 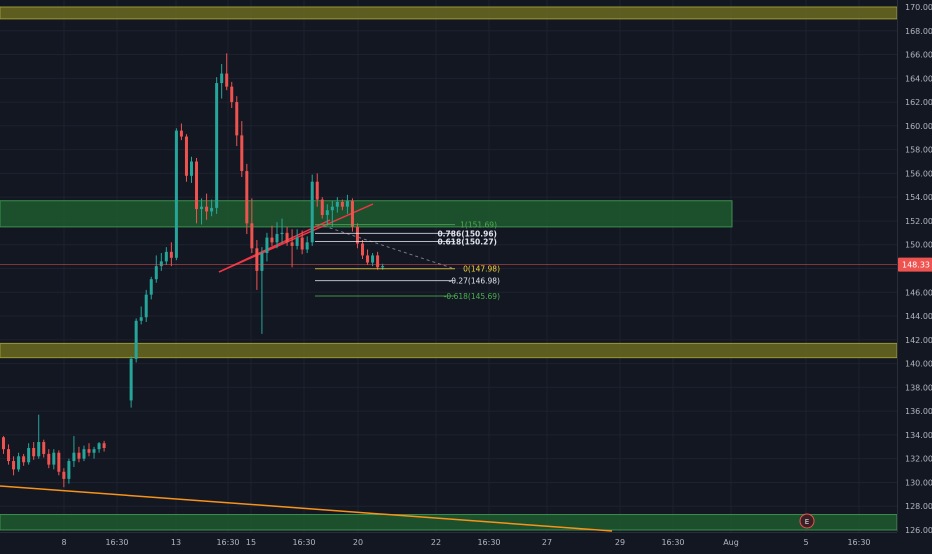 I want to click on current-price-badge, so click(x=915, y=264).